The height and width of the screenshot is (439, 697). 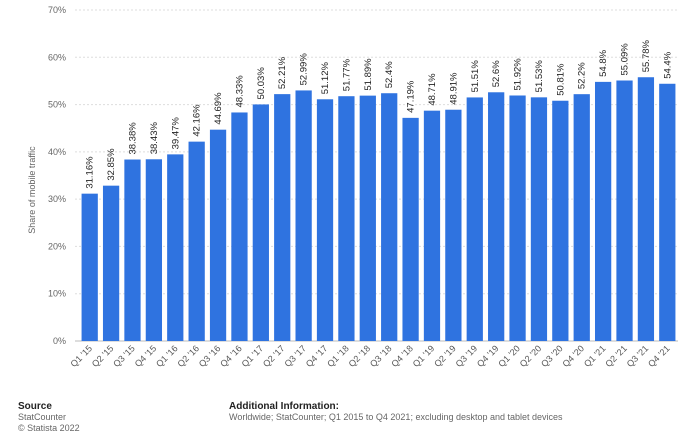 What do you see at coordinates (57, 246) in the screenshot?
I see `y-tick-label: 20%` at bounding box center [57, 246].